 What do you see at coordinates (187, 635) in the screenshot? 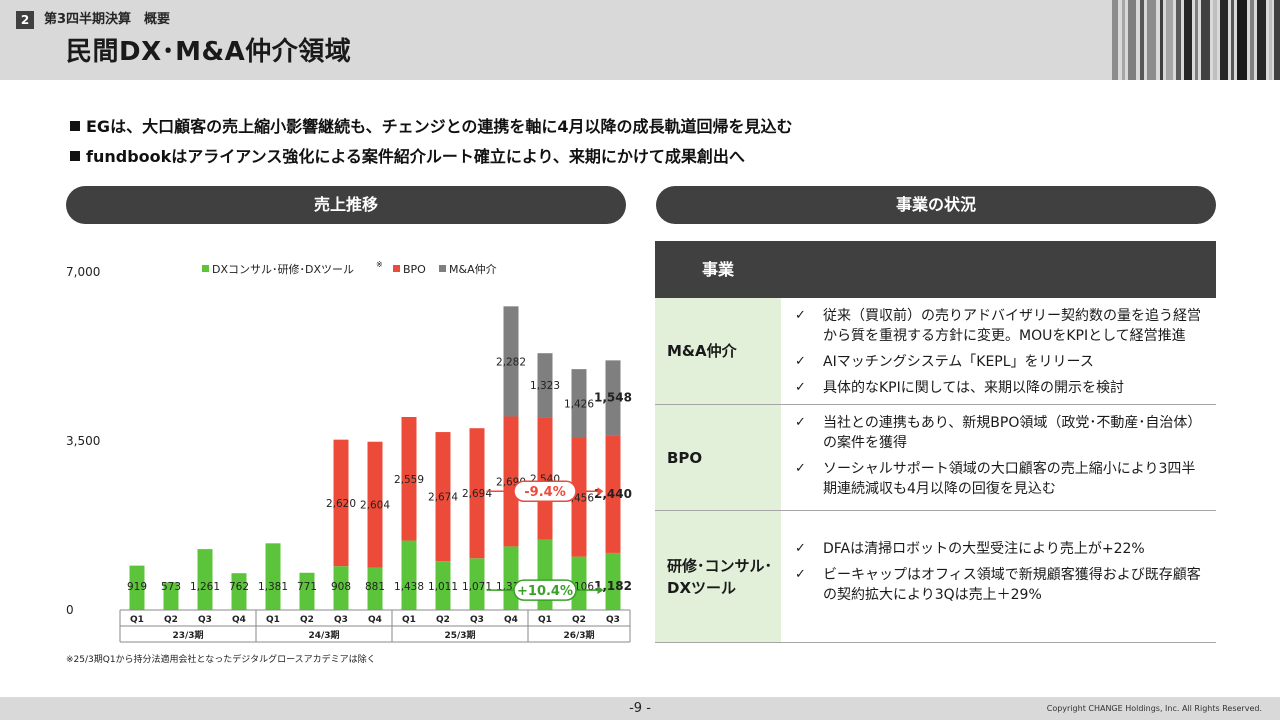
I see `group-label: 23/3期` at bounding box center [187, 635].